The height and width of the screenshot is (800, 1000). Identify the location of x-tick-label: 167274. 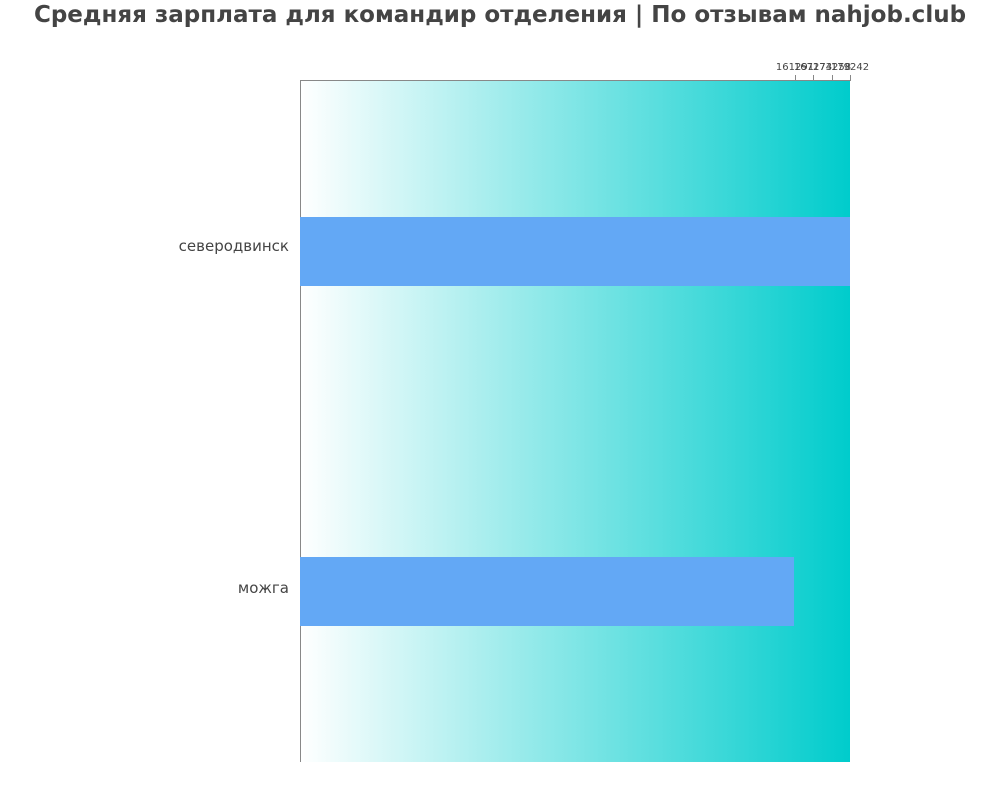
(813, 67).